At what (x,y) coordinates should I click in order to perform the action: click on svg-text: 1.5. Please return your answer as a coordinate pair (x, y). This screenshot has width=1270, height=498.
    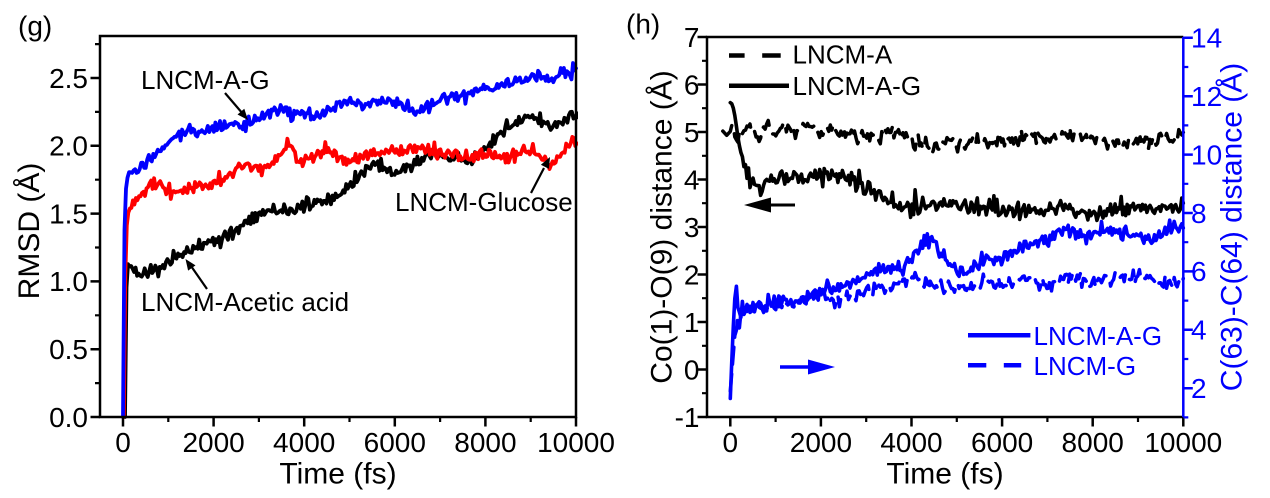
    Looking at the image, I should click on (68, 213).